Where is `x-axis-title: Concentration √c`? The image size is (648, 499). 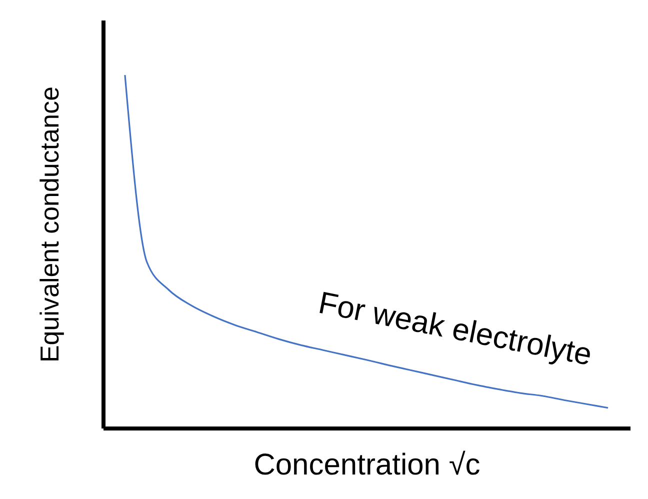 x-axis-title: Concentration √c is located at coordinates (367, 465).